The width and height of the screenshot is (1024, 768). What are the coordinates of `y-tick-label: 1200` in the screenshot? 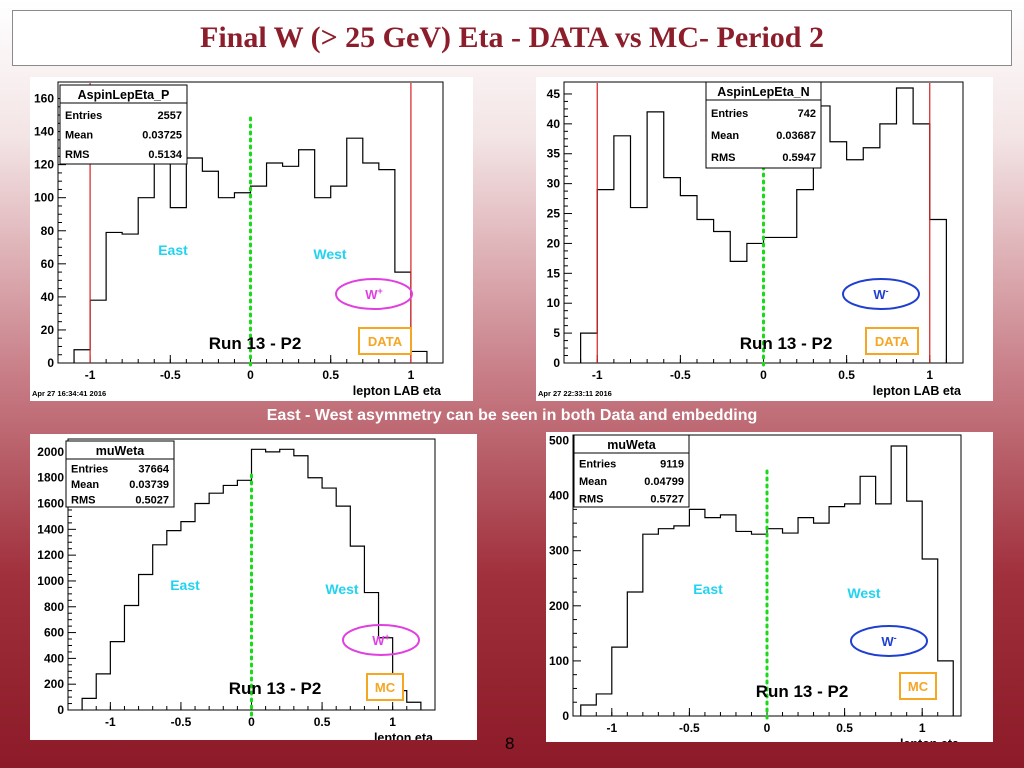 It's located at (50, 555).